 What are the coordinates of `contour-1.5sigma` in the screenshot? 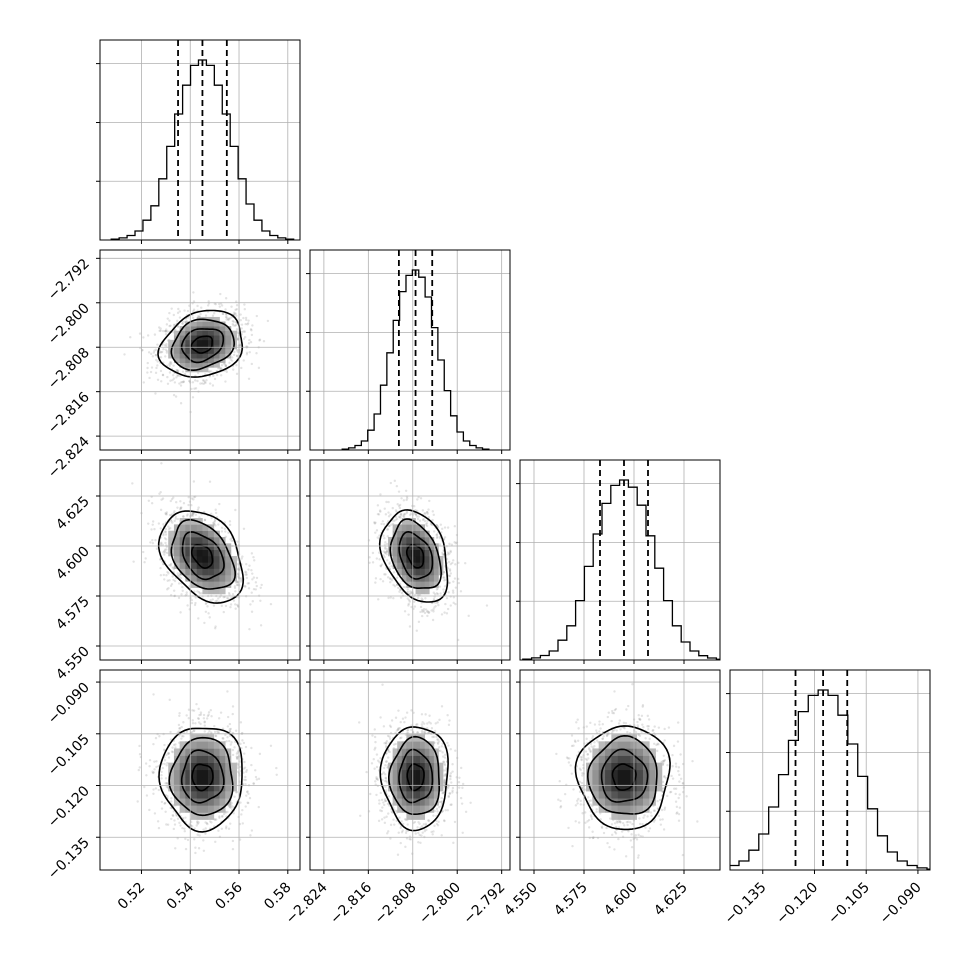 It's located at (622, 774).